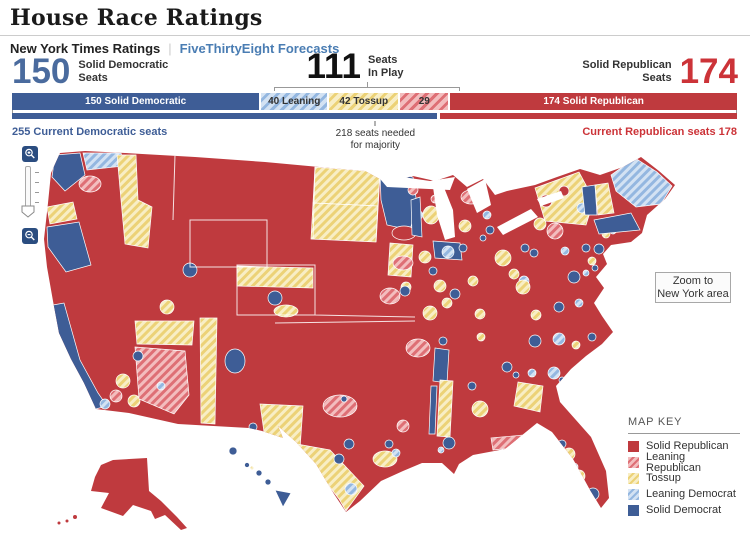 The height and width of the screenshot is (533, 750). I want to click on majority-note: 218 seats needed for majority, so click(375, 139).